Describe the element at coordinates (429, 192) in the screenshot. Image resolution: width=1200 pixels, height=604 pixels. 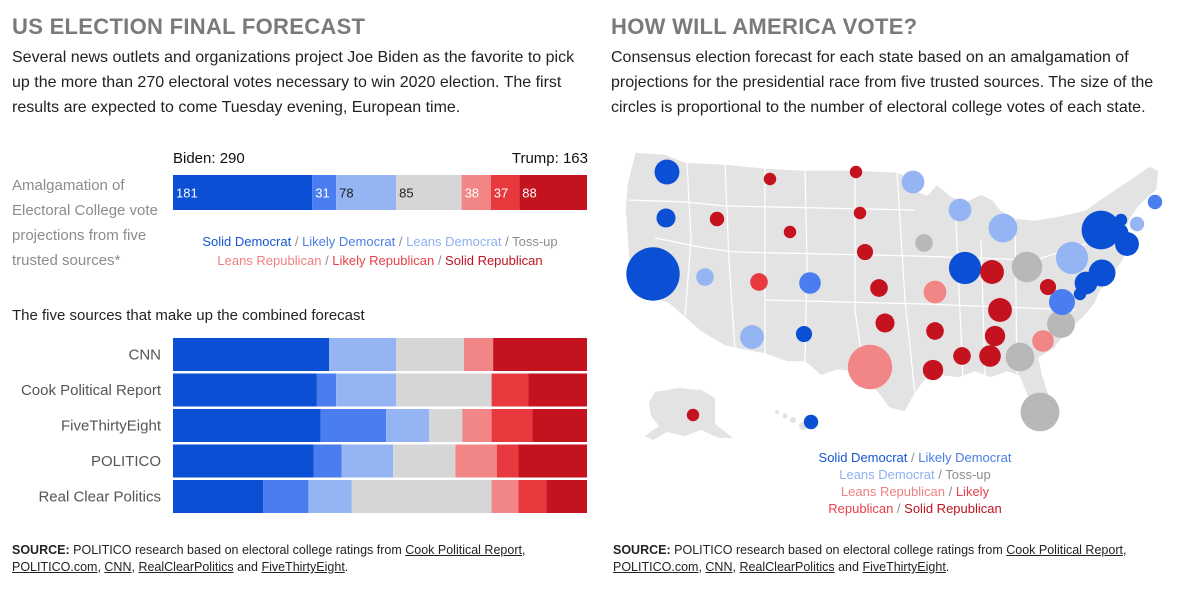
I see `summary-bar-tossup` at that location.